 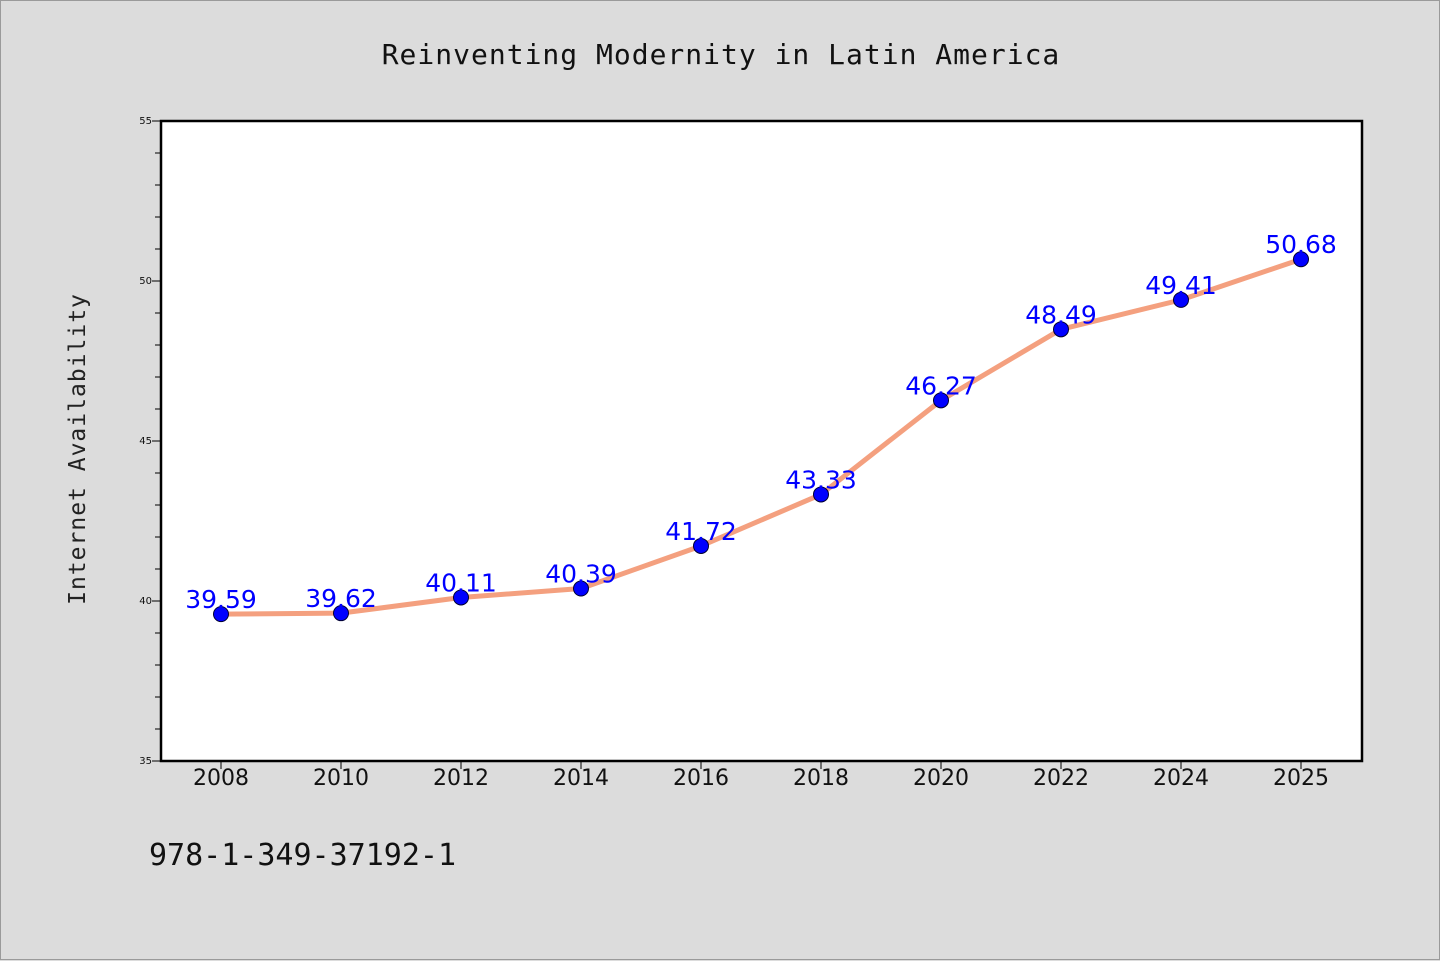 What do you see at coordinates (145, 281) in the screenshot?
I see `y-tick-label: 50` at bounding box center [145, 281].